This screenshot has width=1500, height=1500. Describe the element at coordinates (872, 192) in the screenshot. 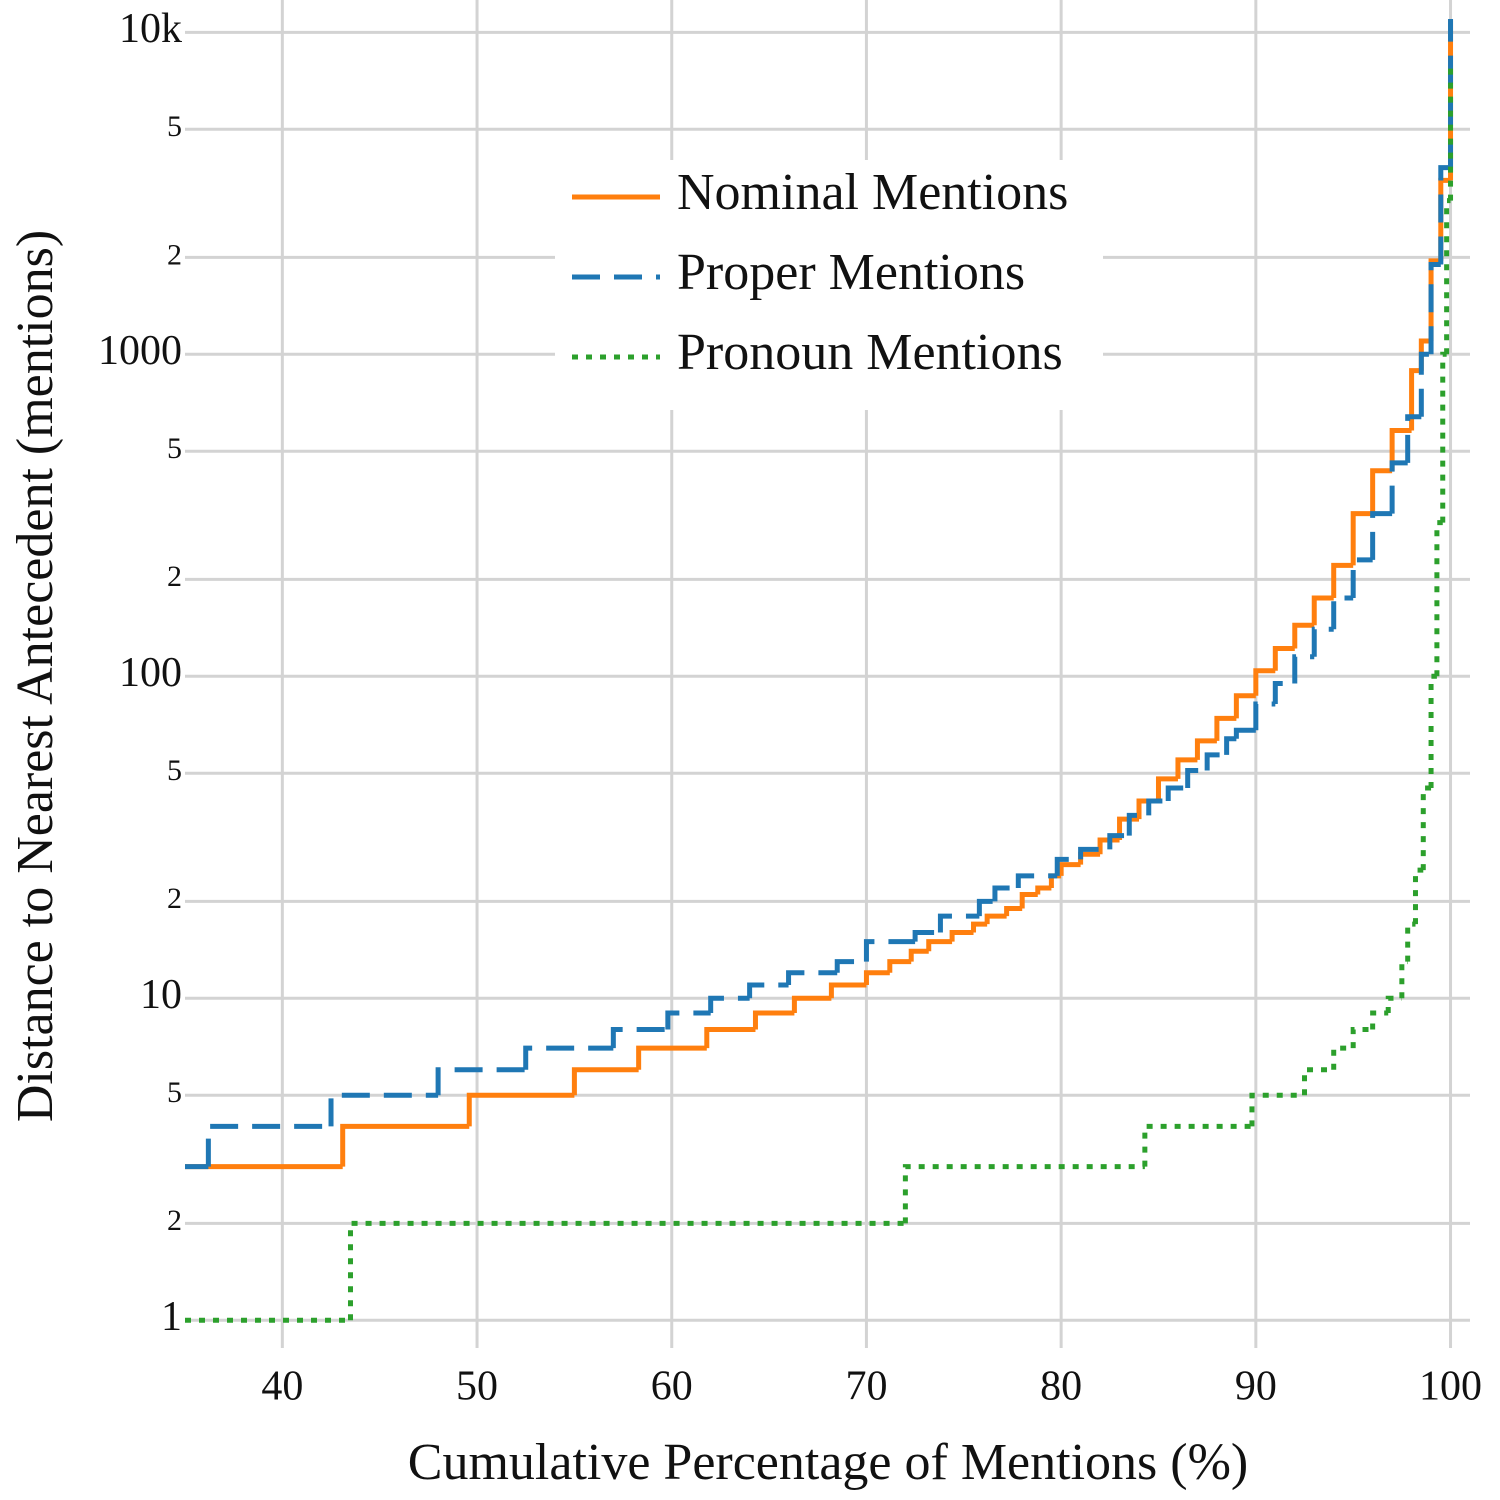

I see `legend-label: Nominal Mentions` at that location.